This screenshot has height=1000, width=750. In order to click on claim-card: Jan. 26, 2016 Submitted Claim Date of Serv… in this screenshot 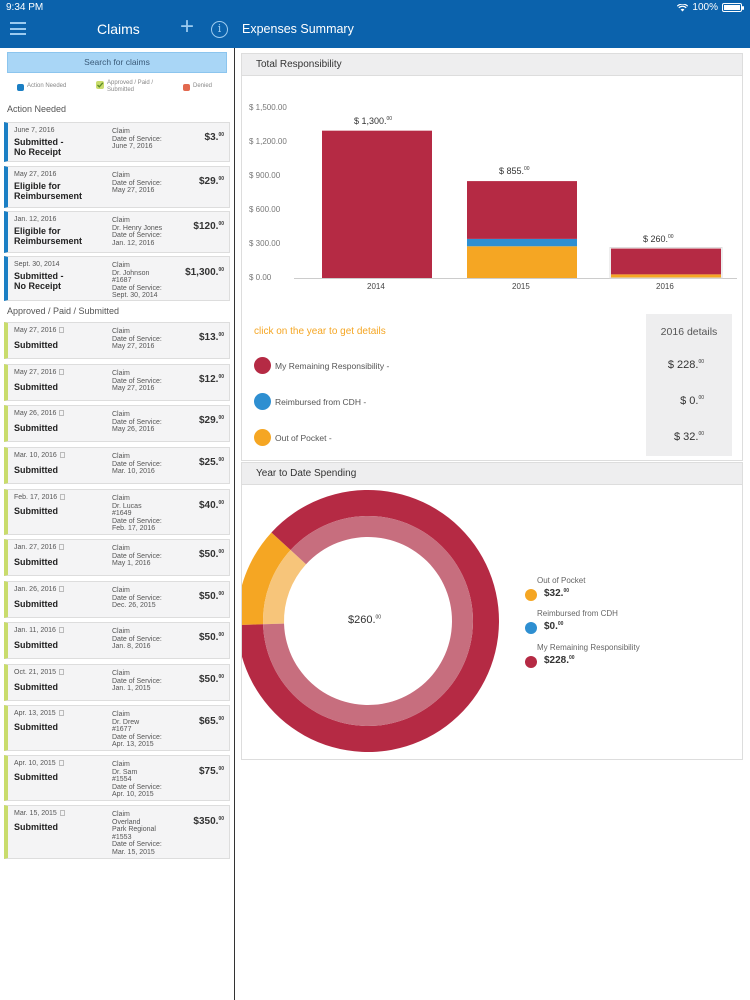, I will do `click(117, 599)`.